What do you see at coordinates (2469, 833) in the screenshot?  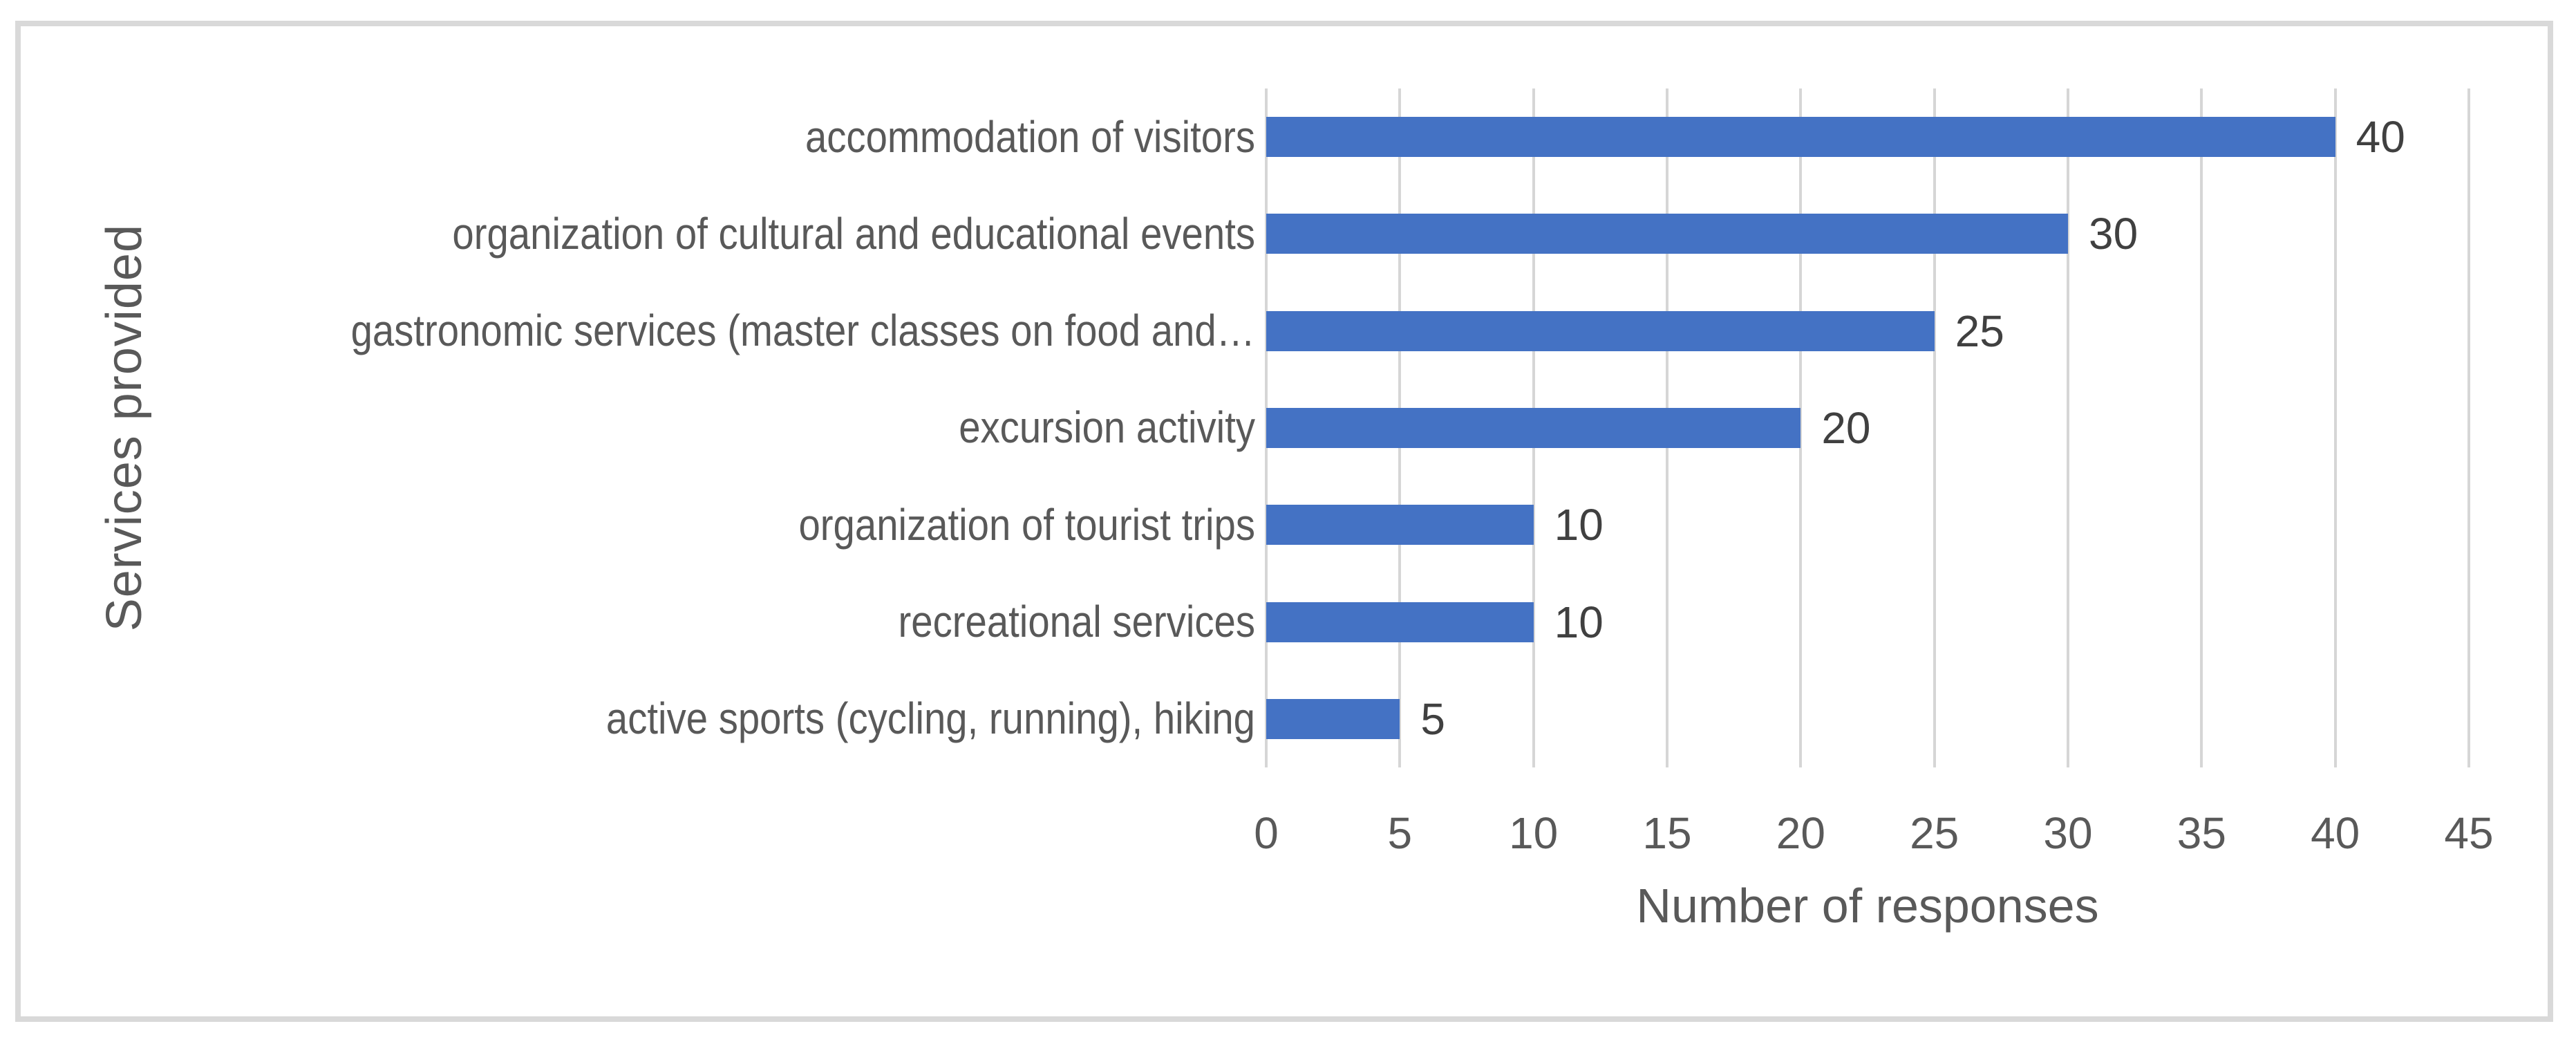 I see `x-tick-label: 45` at bounding box center [2469, 833].